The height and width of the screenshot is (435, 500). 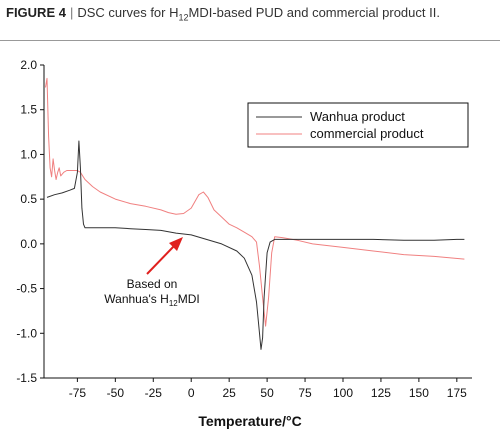 I want to click on y-tick-label: 0.5, so click(x=28, y=199).